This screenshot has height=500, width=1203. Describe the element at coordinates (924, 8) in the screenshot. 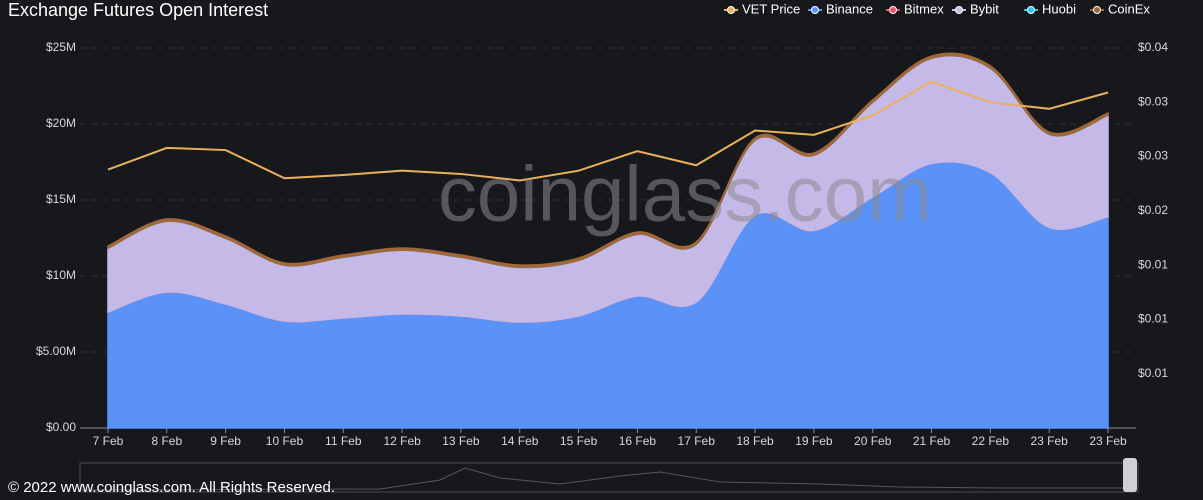

I see `legend-label: Bitmex` at that location.